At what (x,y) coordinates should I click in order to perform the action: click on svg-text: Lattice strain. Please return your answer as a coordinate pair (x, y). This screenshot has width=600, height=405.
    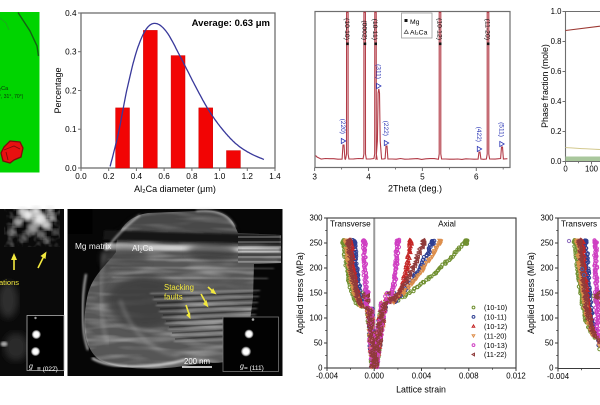
    Looking at the image, I should click on (421, 390).